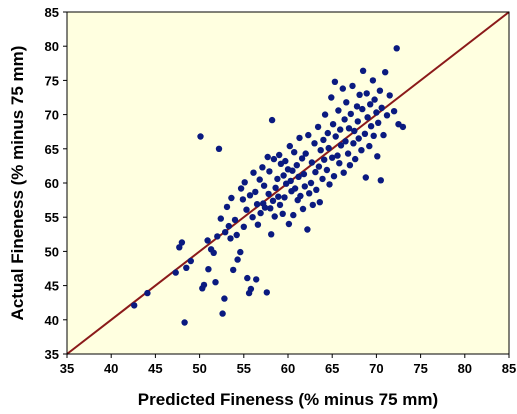 The width and height of the screenshot is (517, 414). I want to click on x-tick-label: 80, so click(465, 368).